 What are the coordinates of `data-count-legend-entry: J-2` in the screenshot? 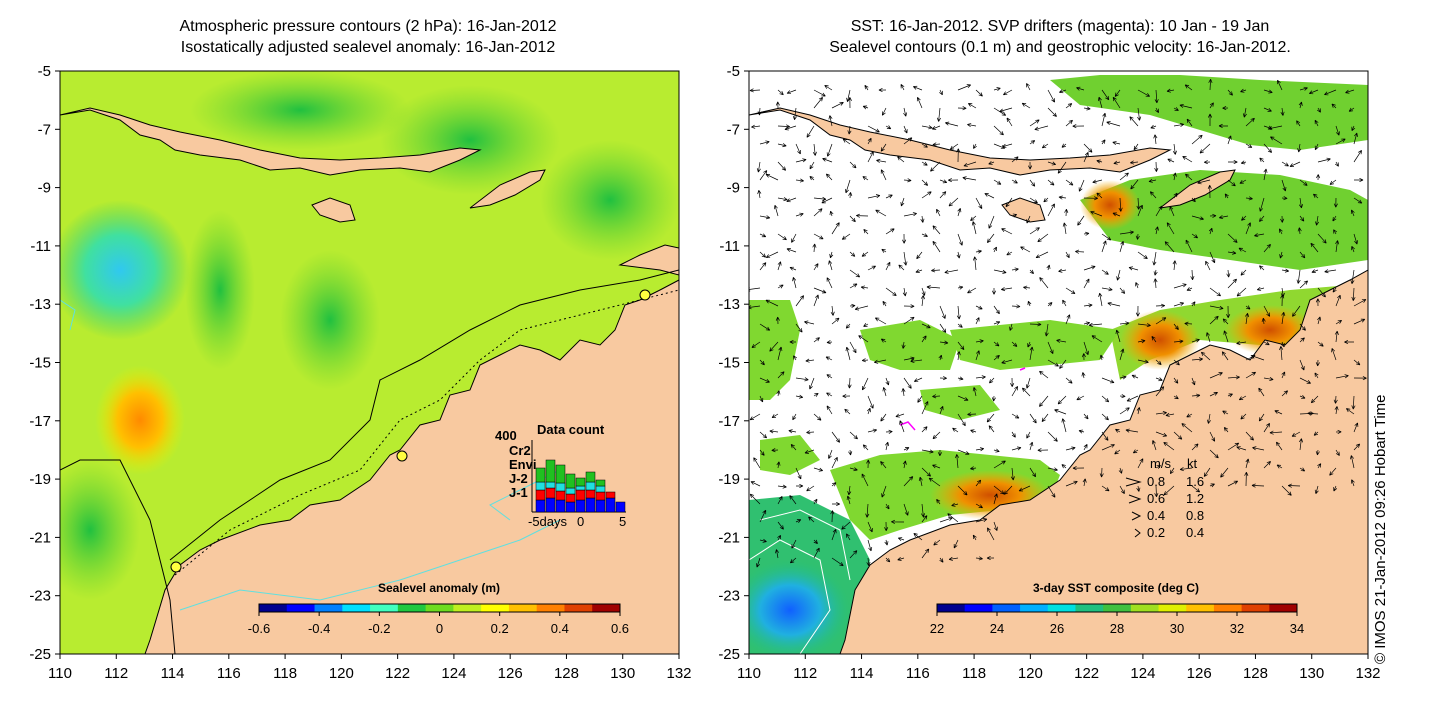 It's located at (518, 478).